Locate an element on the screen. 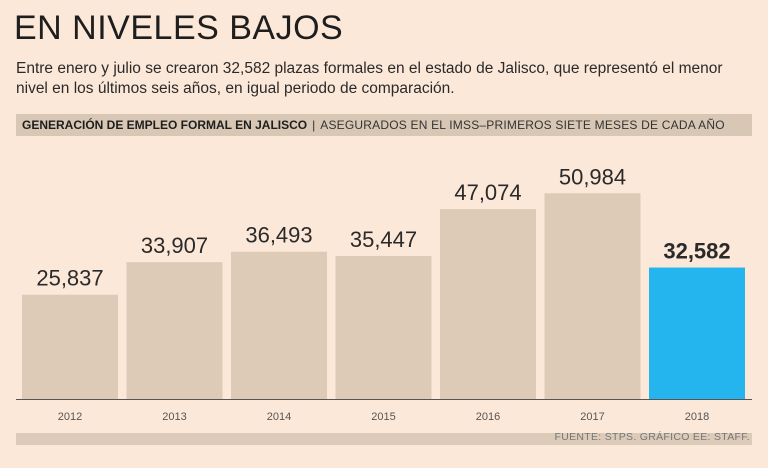  data-label-2018: 32,582 is located at coordinates (696, 251).